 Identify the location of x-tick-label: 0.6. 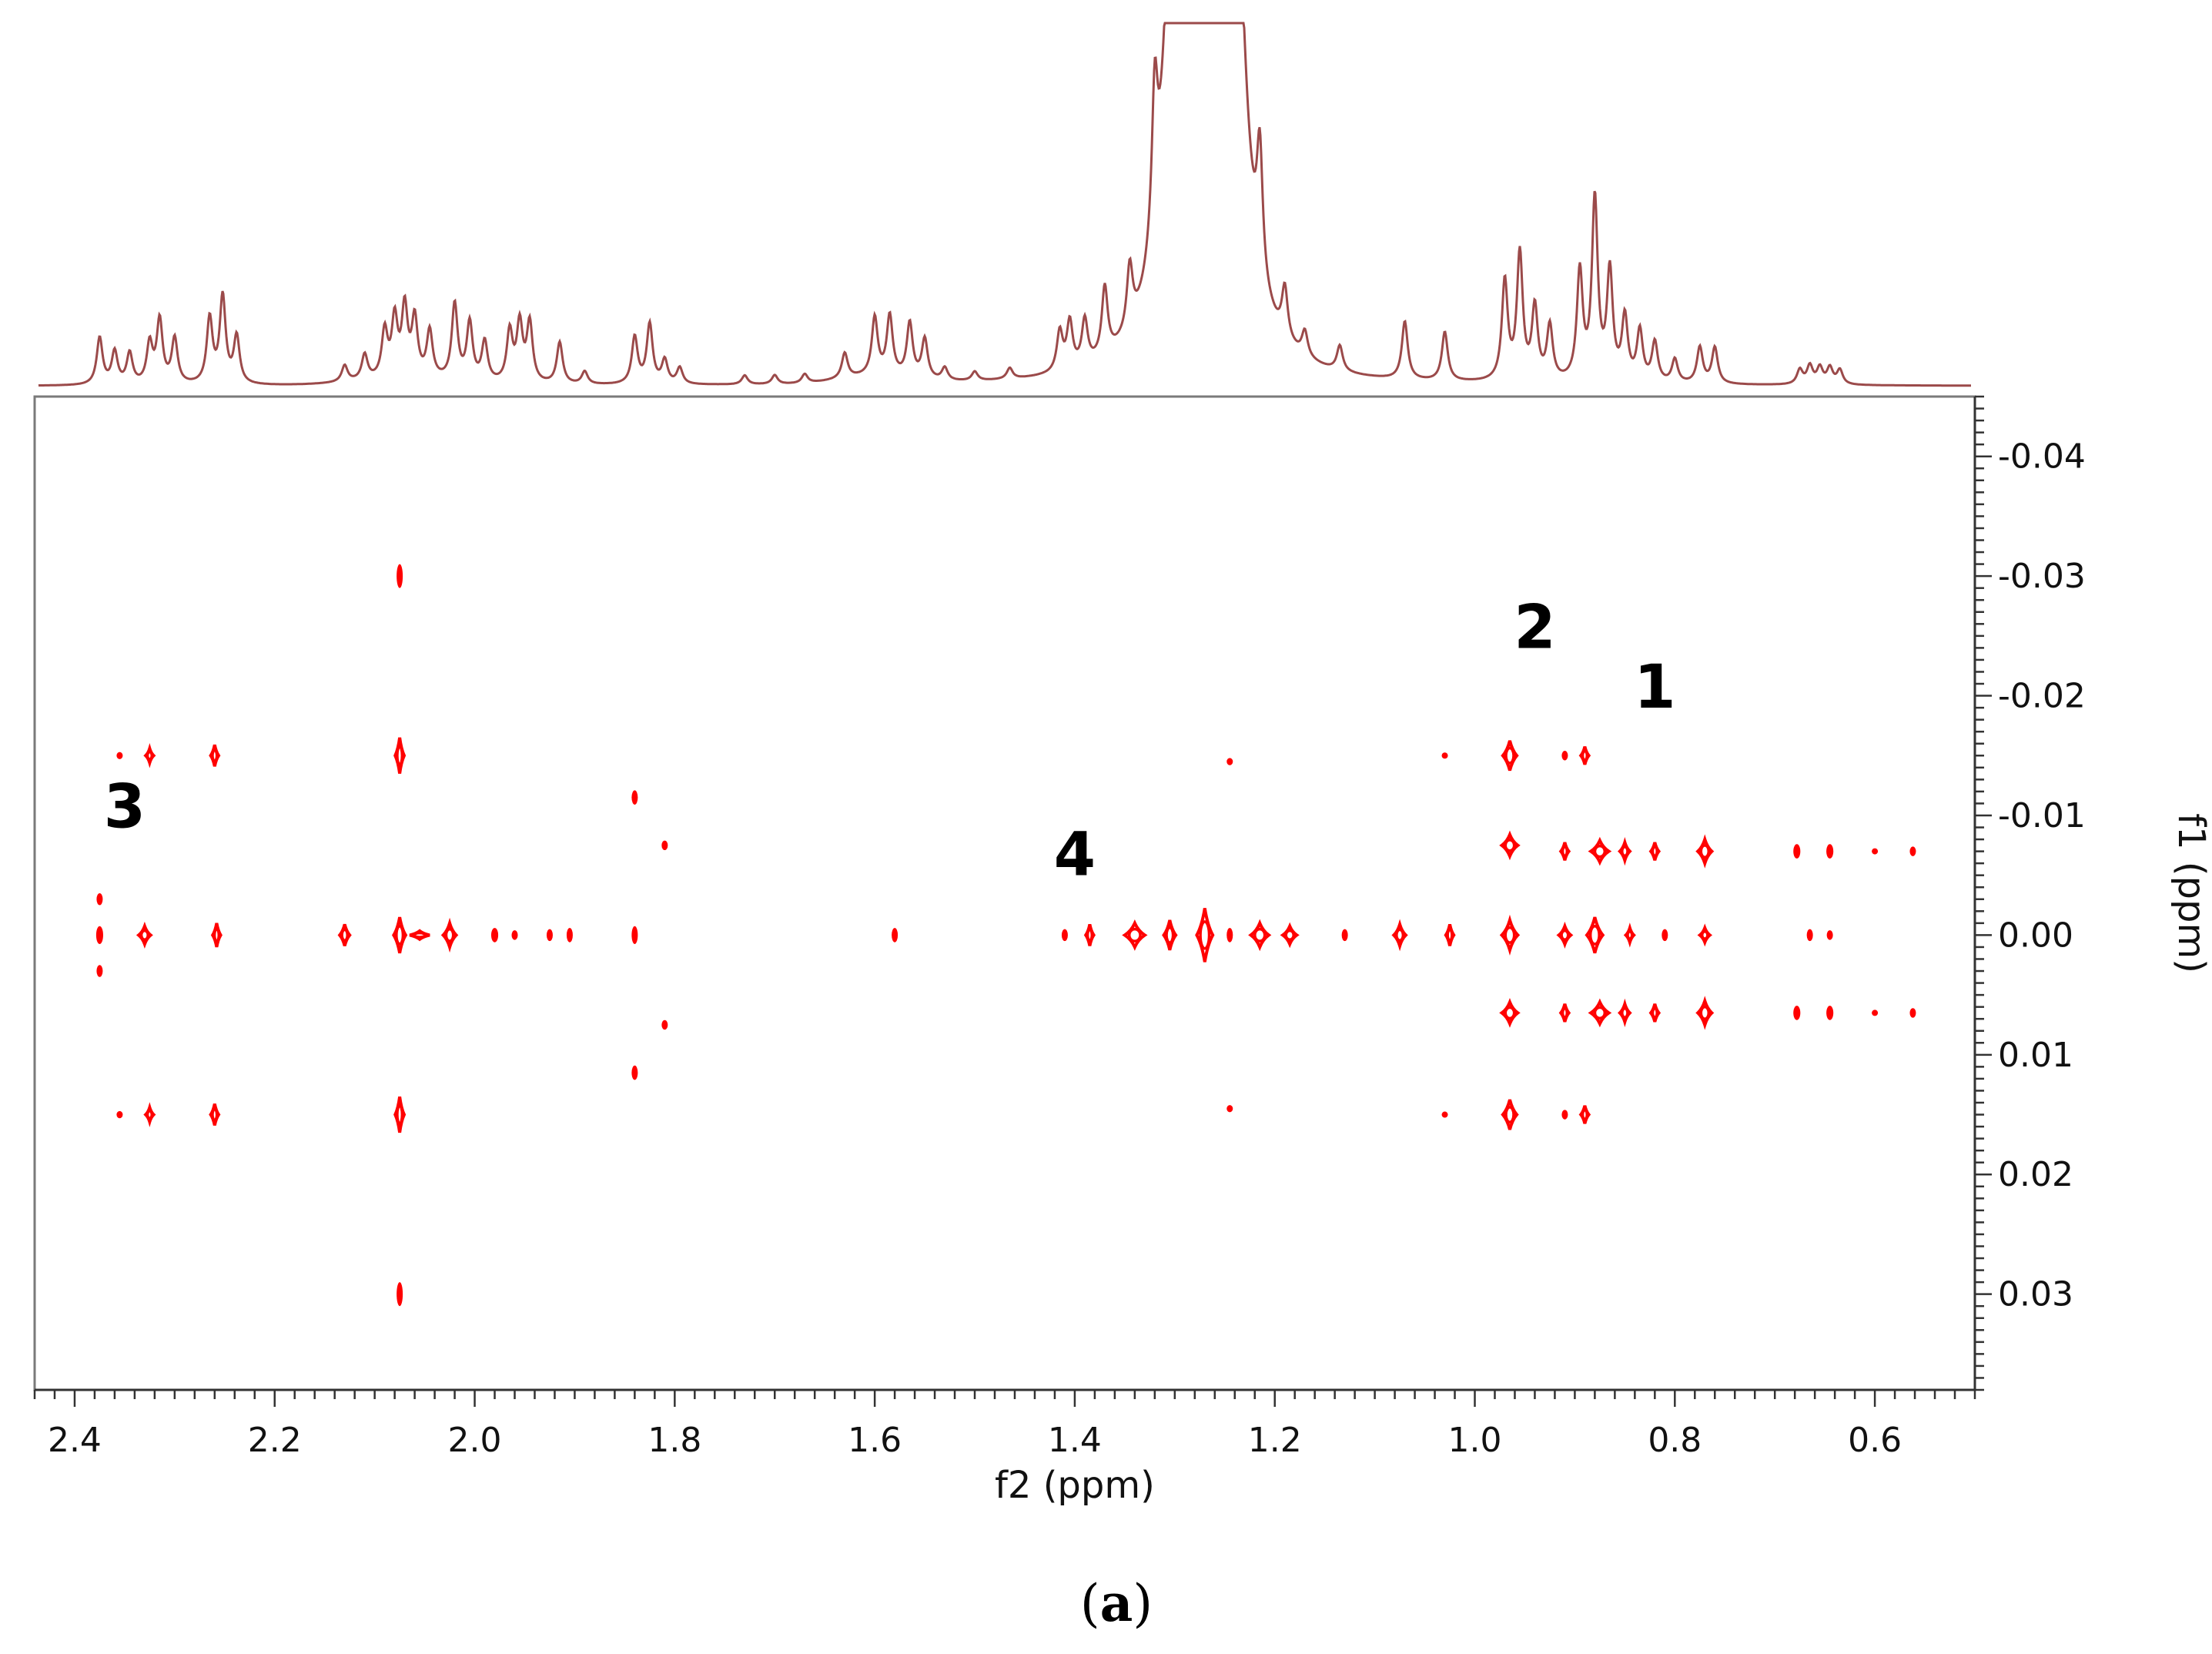
(1875, 1440).